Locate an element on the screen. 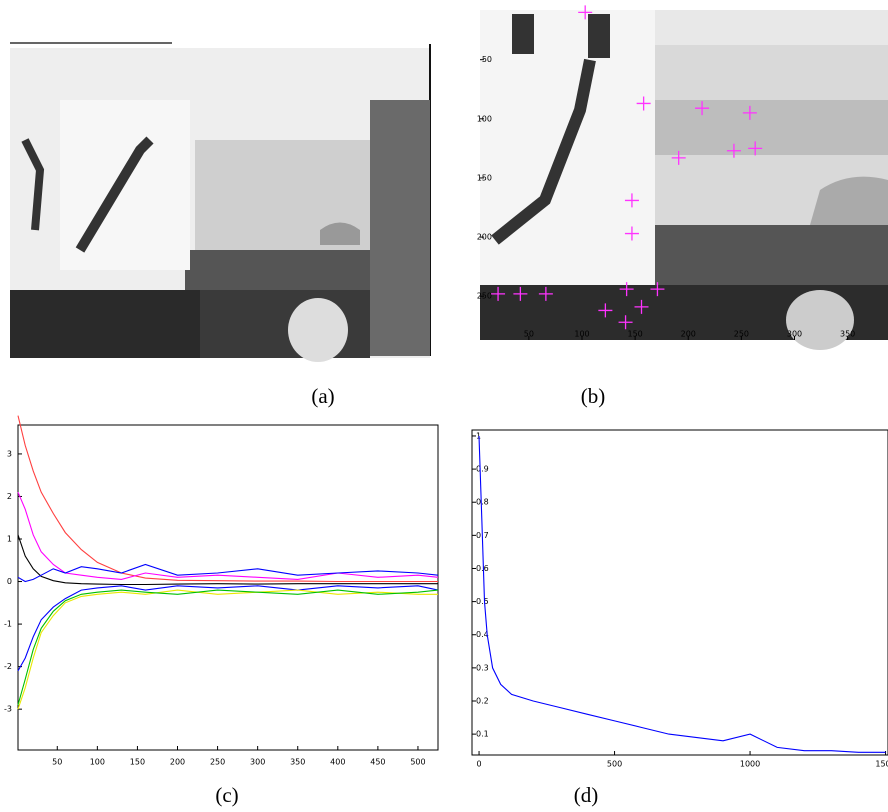 Image resolution: width=888 pixels, height=812 pixels. x-tick-label: 1500 is located at coordinates (881, 764).